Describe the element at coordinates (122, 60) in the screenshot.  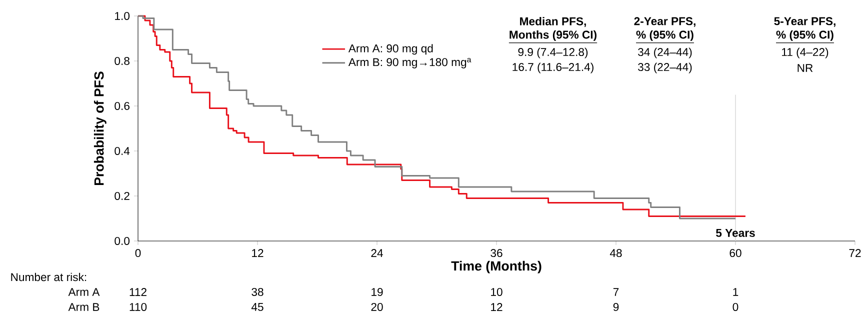
I see `y-tick-label: 0.8` at that location.